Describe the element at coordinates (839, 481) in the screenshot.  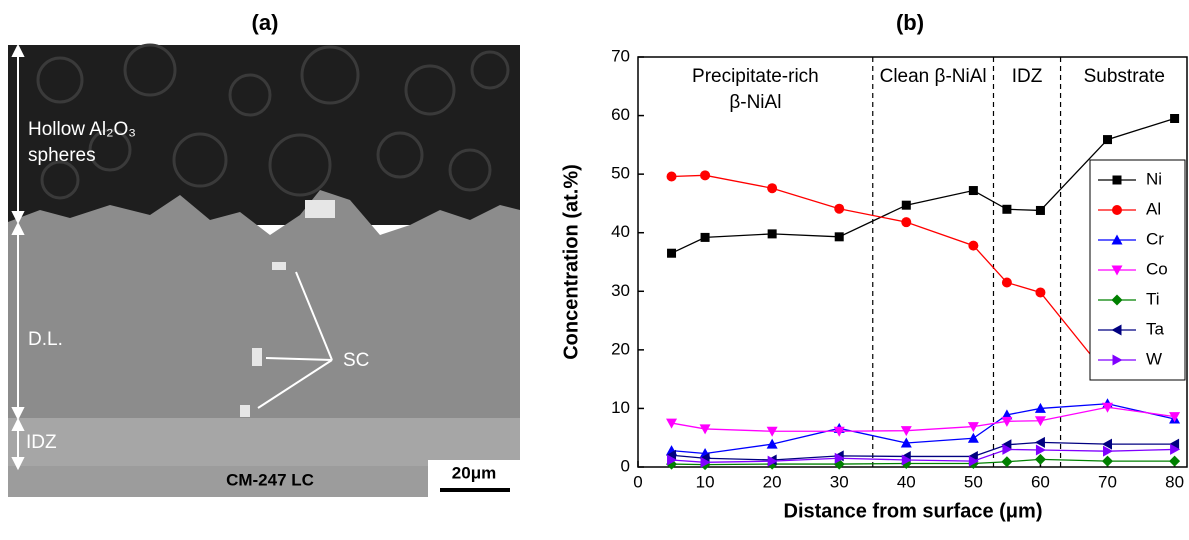
I see `x-tick-label: 30` at that location.